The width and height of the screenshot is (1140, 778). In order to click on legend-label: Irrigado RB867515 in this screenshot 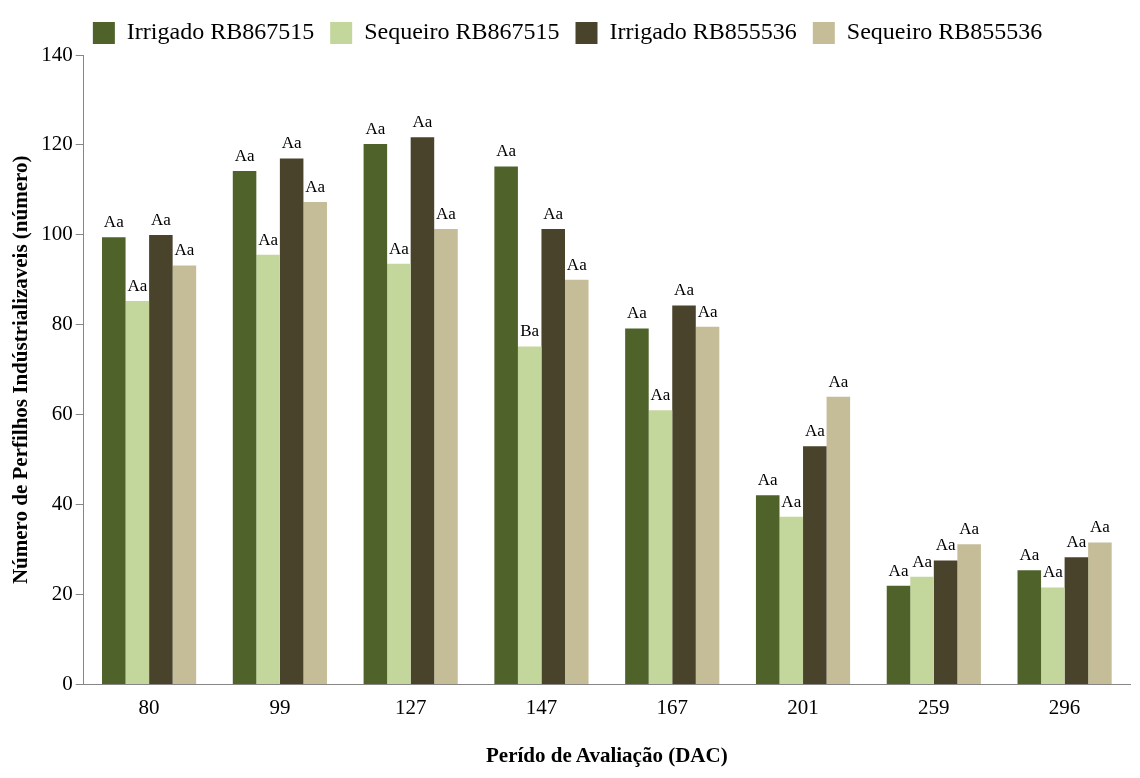, I will do `click(220, 31)`.